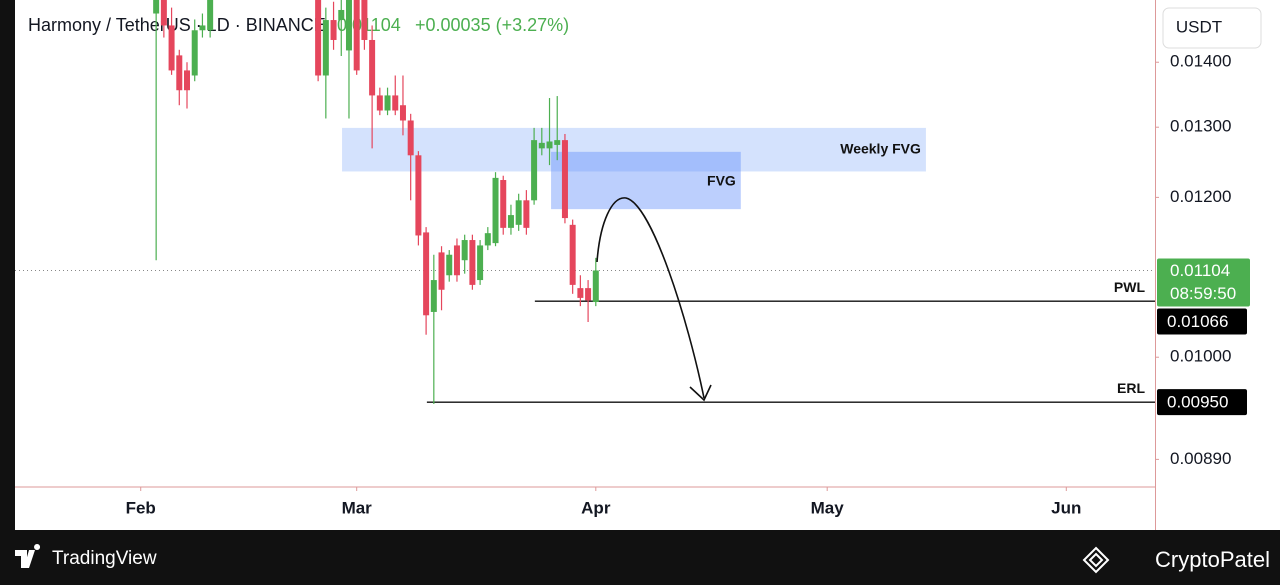 The height and width of the screenshot is (585, 1280). I want to click on brand-logo, so click(28, 556).